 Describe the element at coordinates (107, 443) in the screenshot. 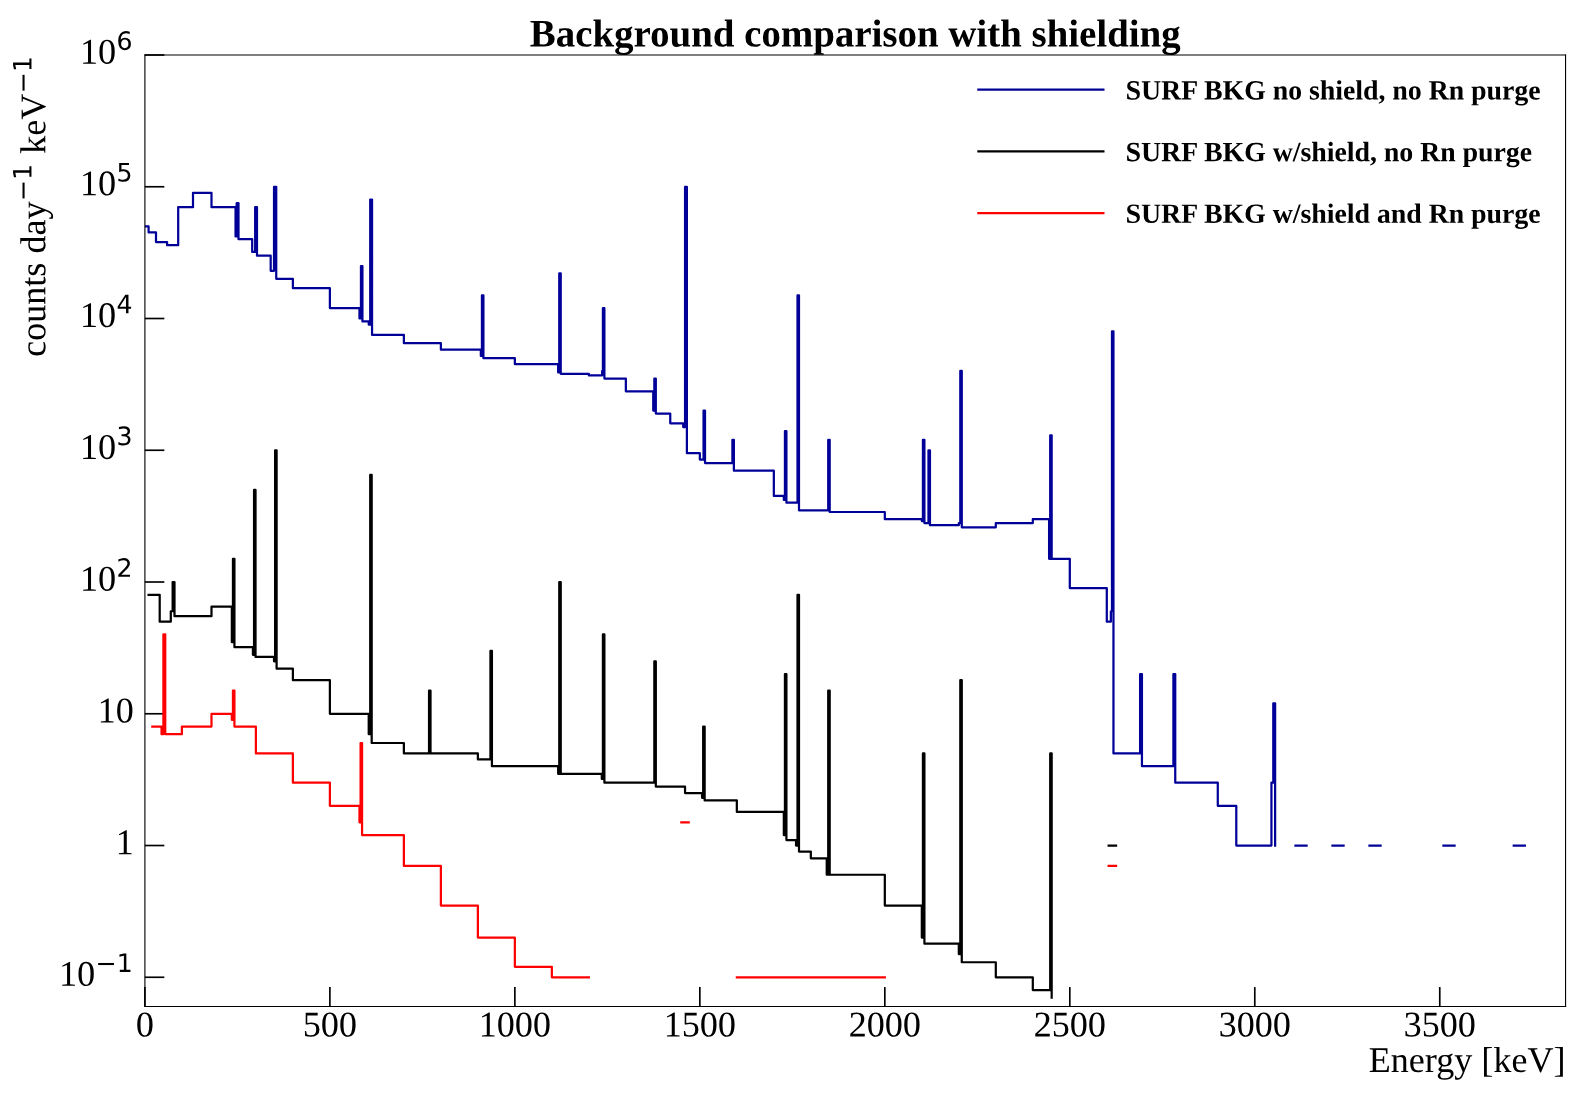

I see `y-tick-label: 10$^{3}$` at that location.